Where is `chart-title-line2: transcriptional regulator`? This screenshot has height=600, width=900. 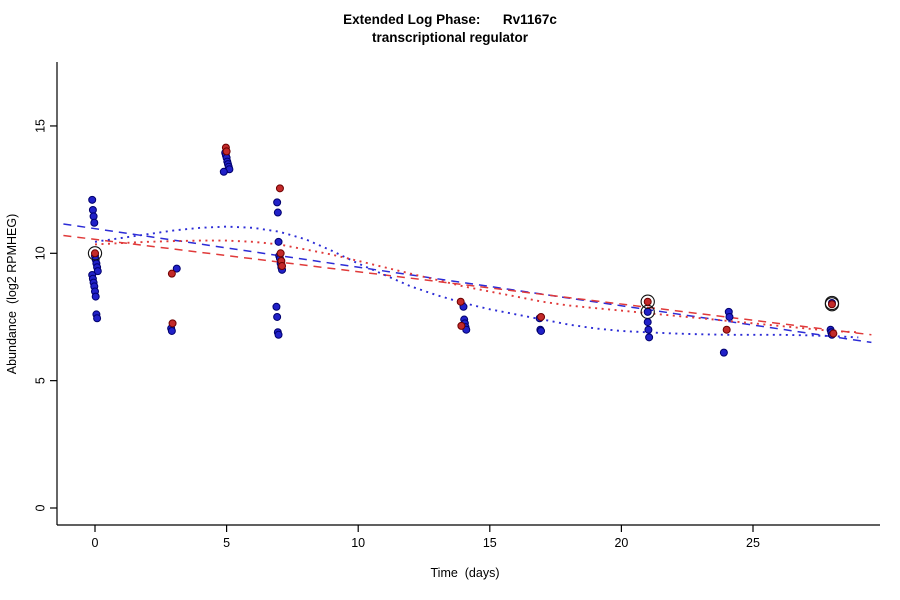 chart-title-line2: transcriptional regulator is located at coordinates (450, 37).